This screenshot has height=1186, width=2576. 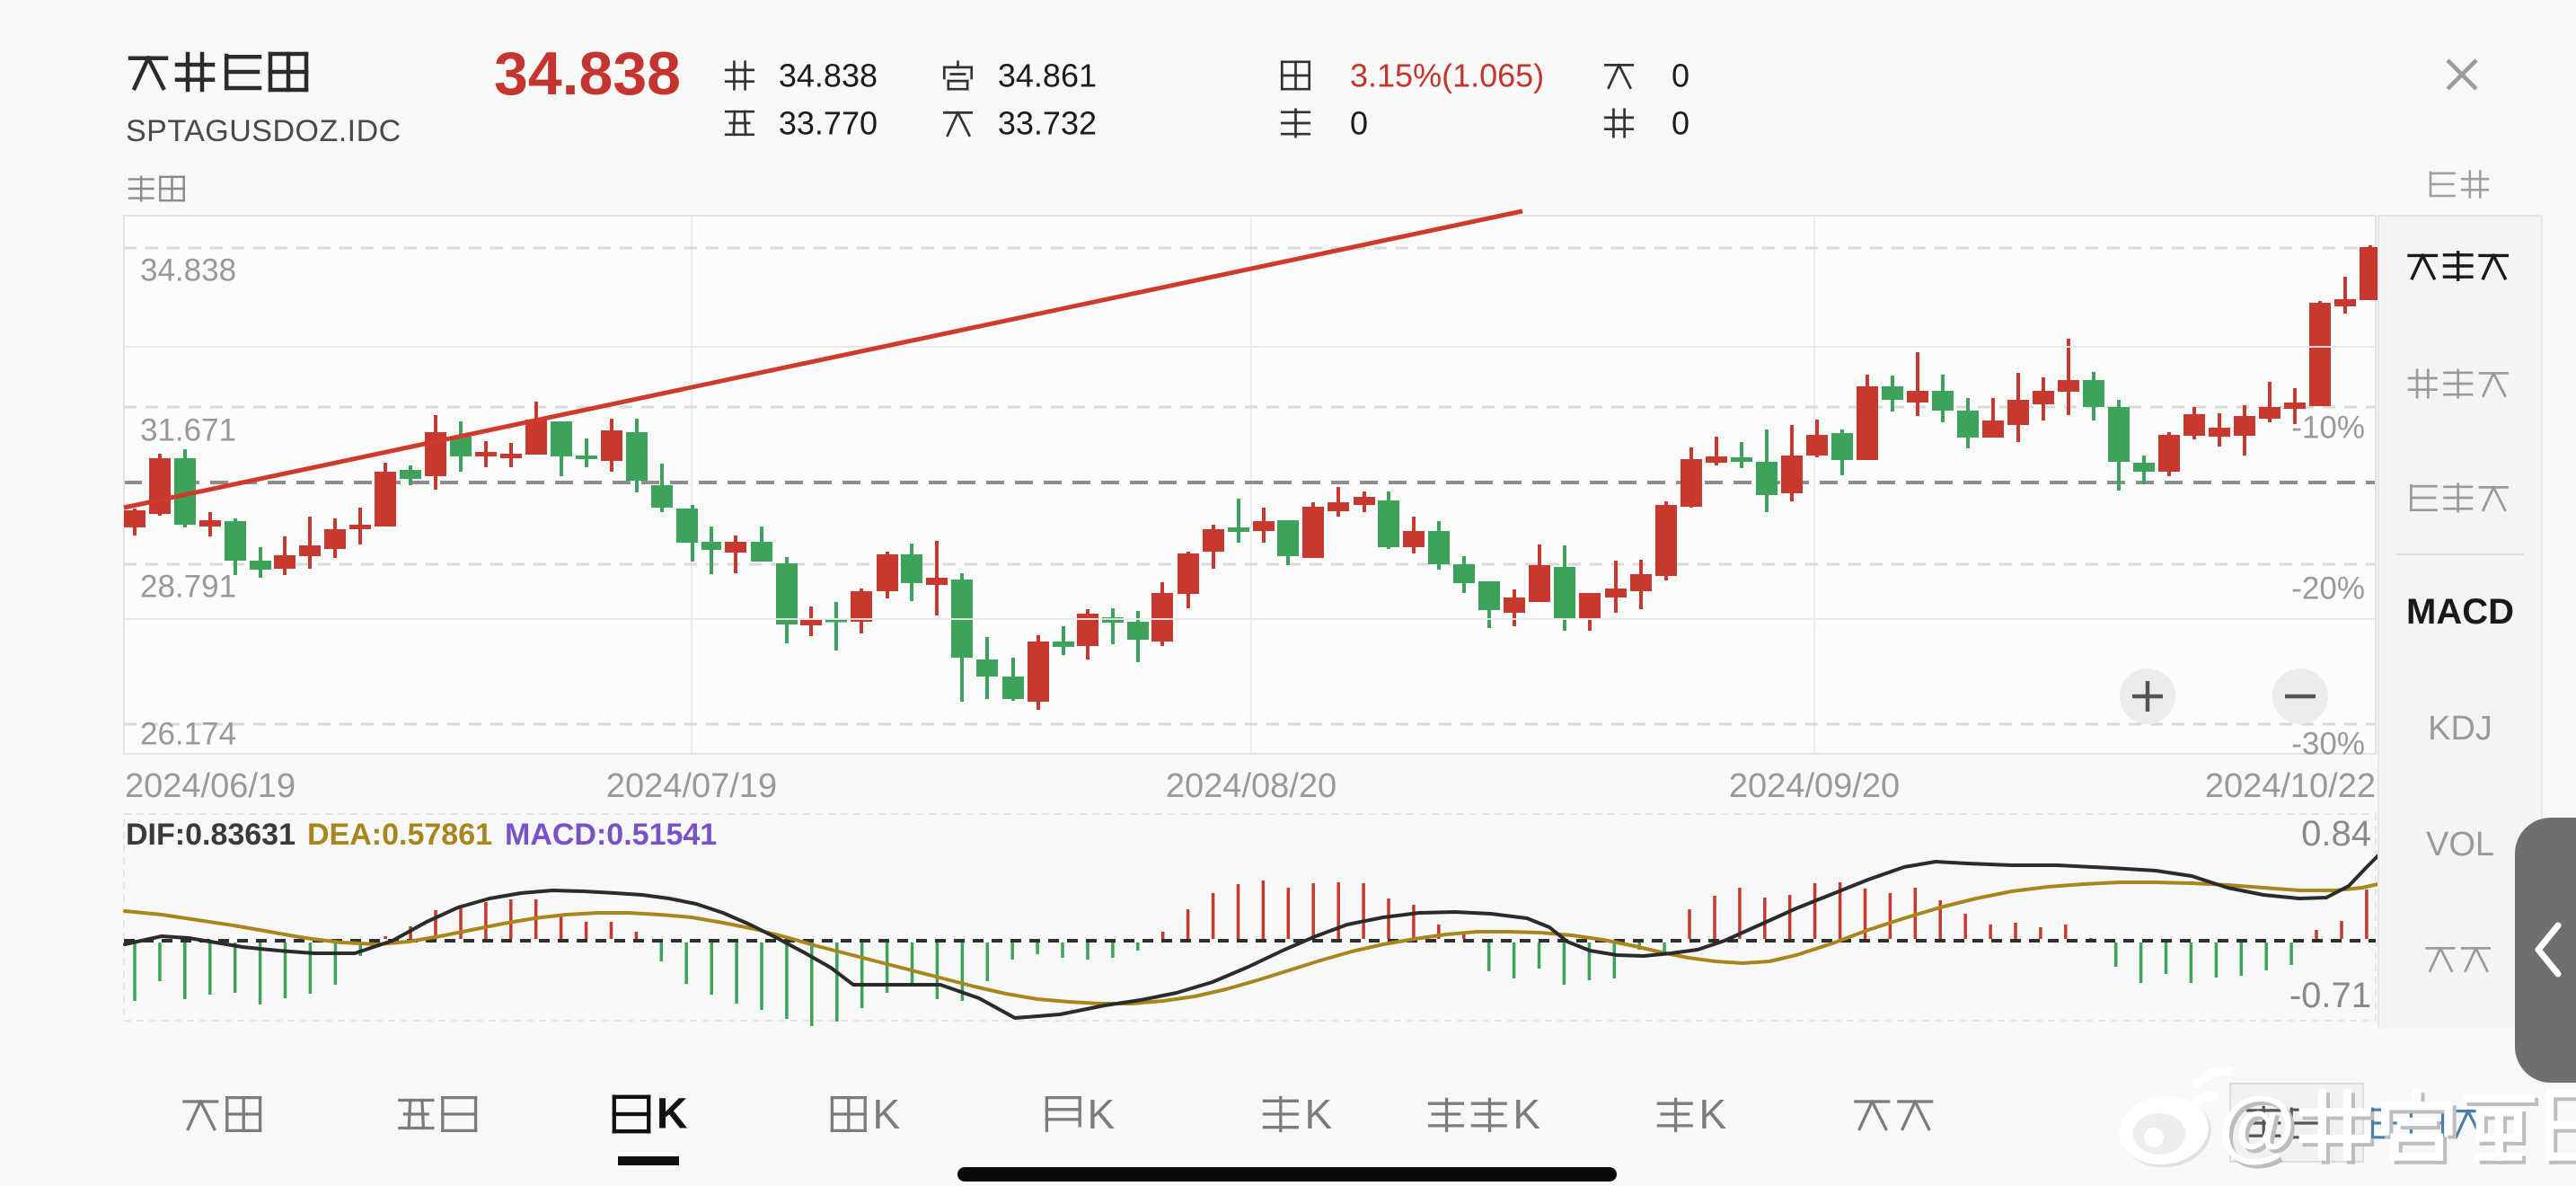 I want to click on svg-text: -20%, so click(x=2328, y=588).